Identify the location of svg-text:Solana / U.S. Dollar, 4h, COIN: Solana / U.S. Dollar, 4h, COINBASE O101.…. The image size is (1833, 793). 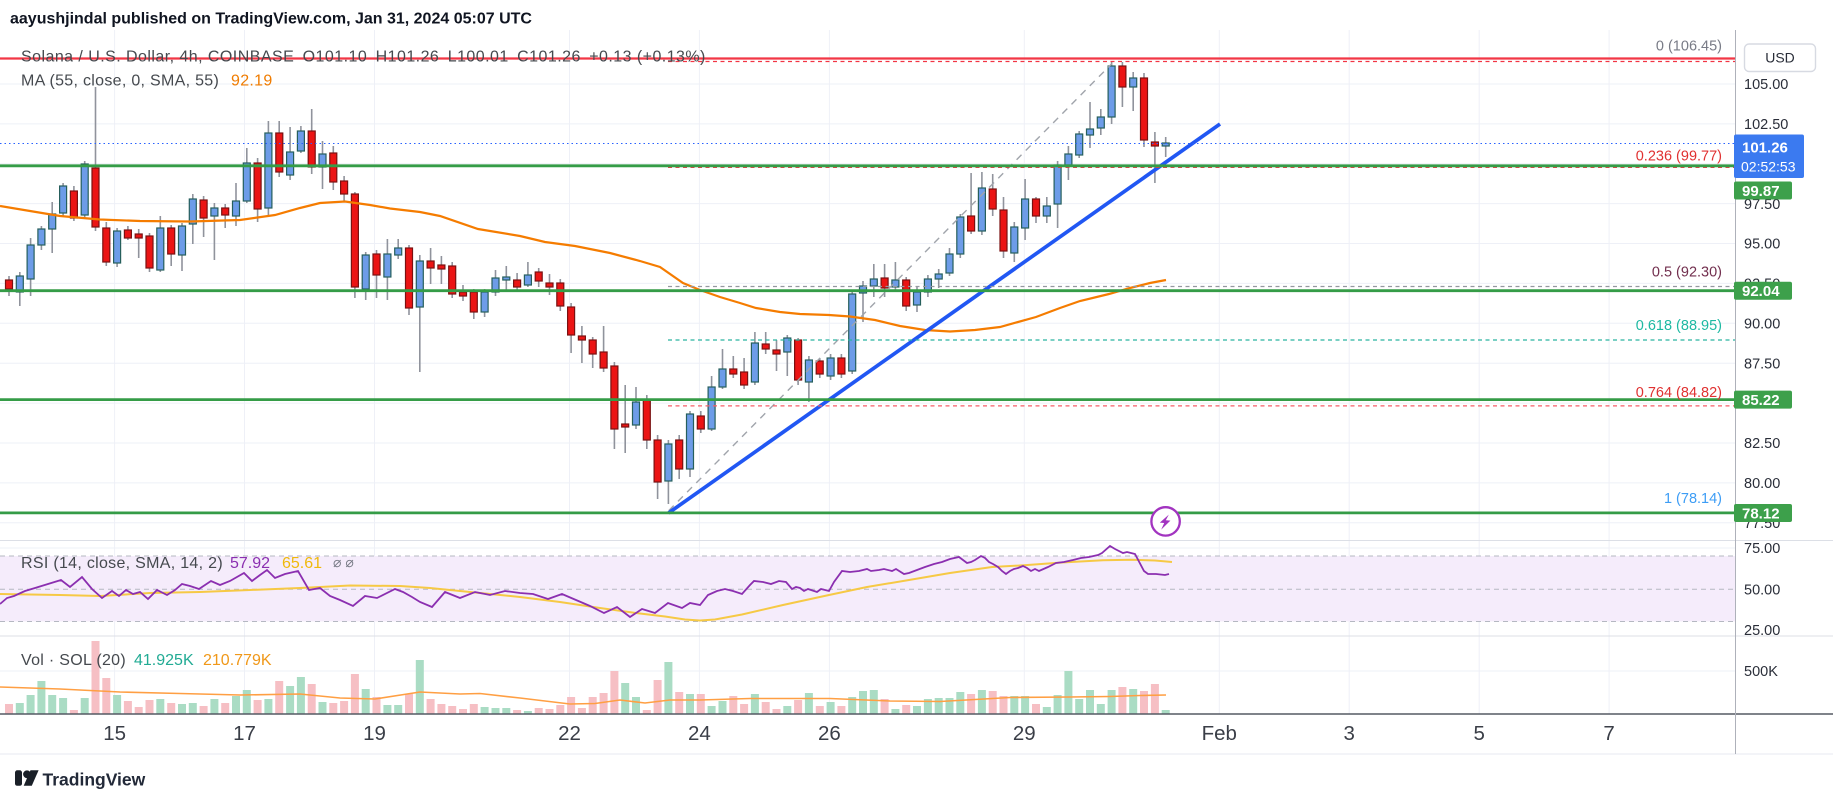
(363, 57).